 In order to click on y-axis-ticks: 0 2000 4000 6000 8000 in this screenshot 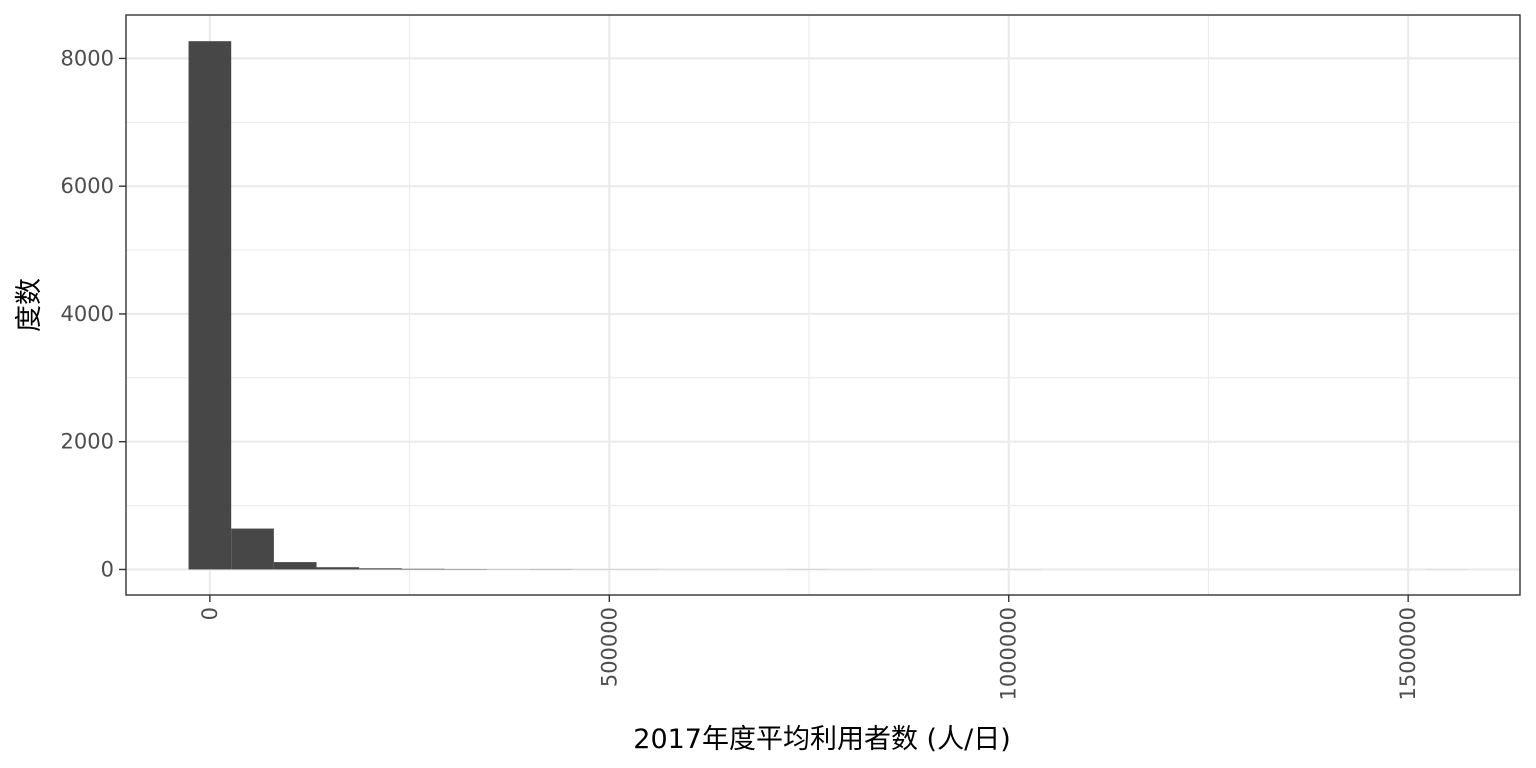, I will do `click(93, 313)`.